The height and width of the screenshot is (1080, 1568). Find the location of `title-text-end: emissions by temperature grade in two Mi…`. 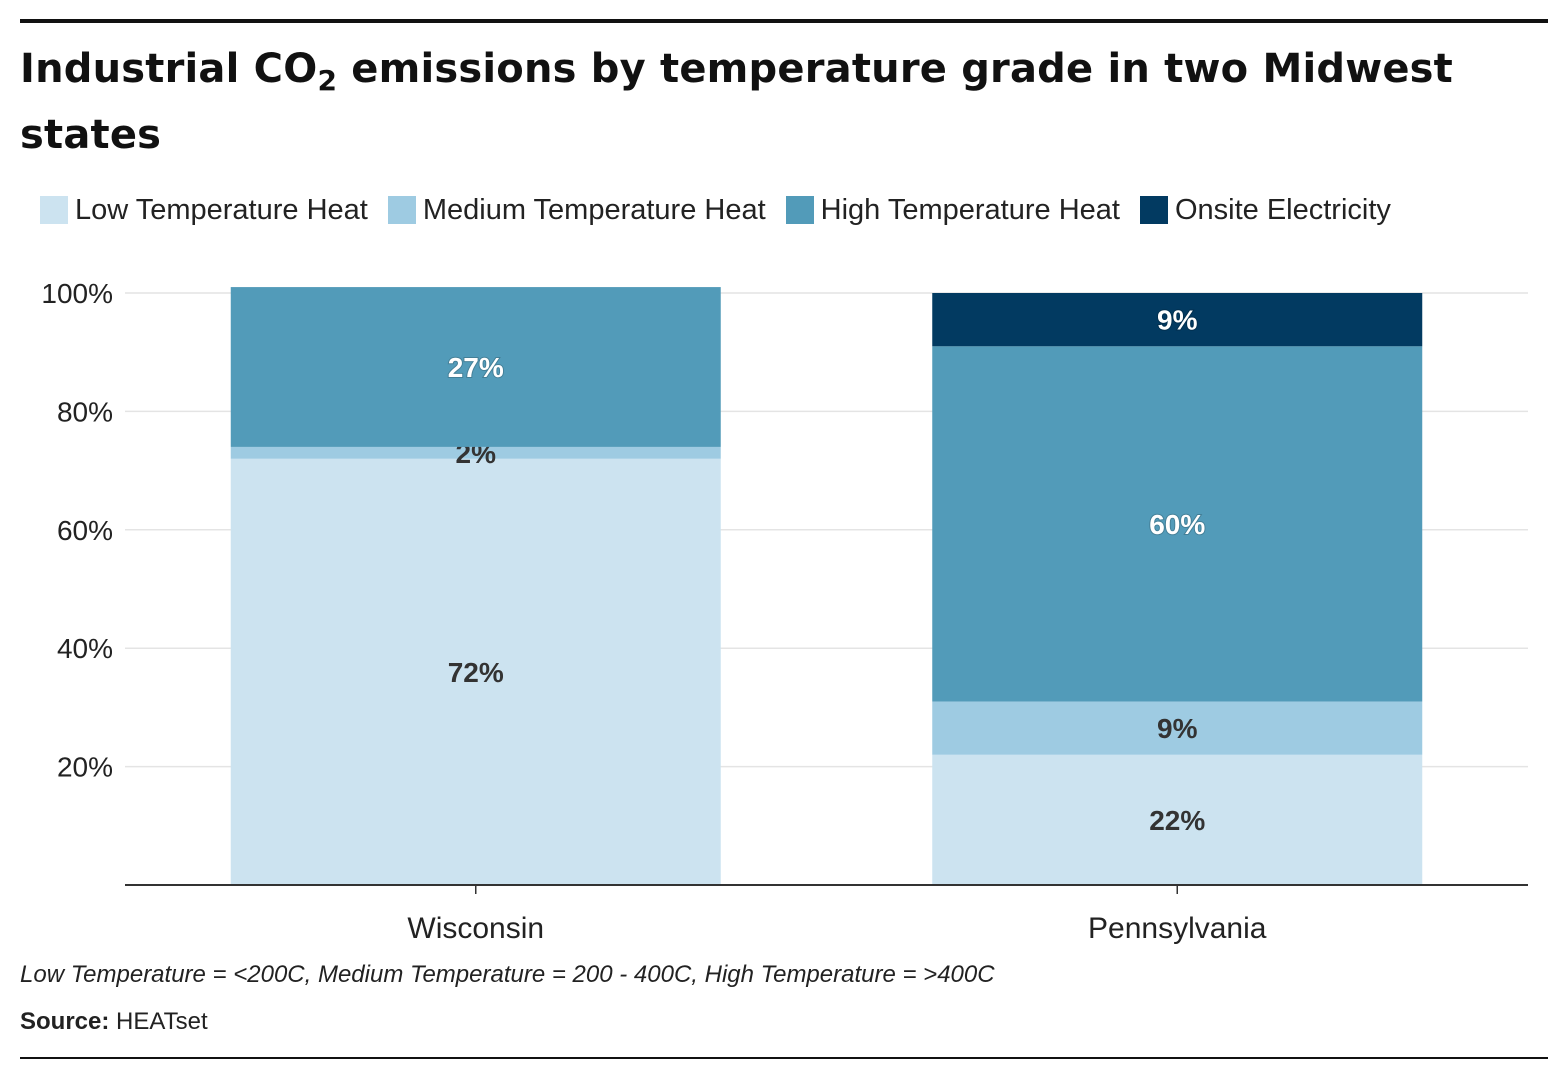

title-text-end: emissions by temperature grade in two Mi… is located at coordinates (737, 102).